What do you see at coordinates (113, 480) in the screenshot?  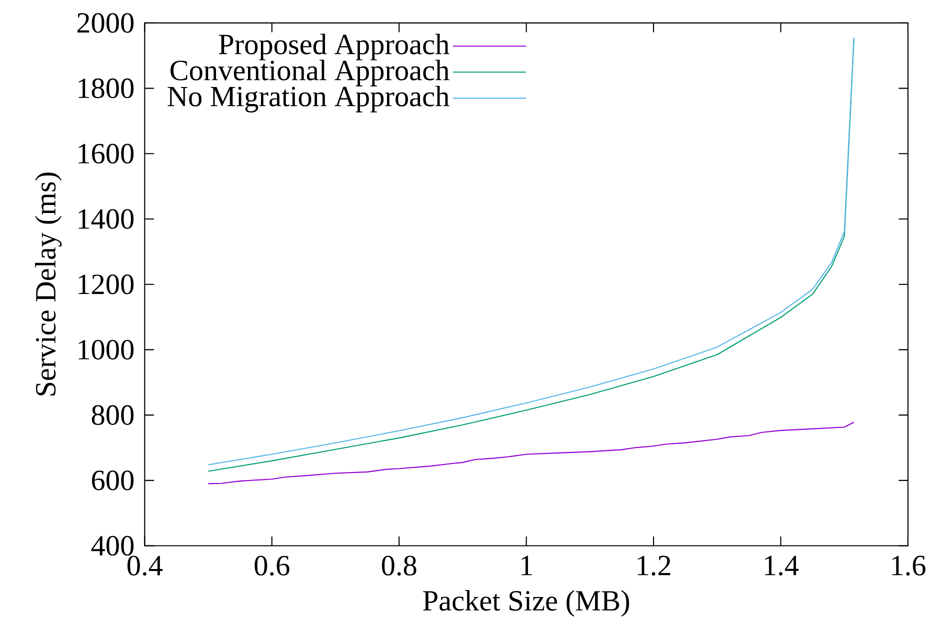 I see `y-tick-label: 600` at bounding box center [113, 480].